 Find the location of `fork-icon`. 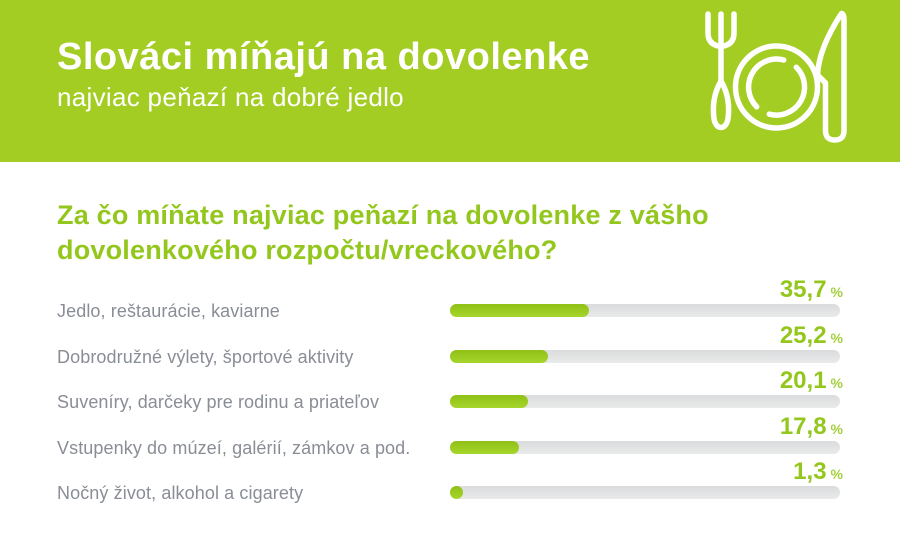

fork-icon is located at coordinates (721, 71).